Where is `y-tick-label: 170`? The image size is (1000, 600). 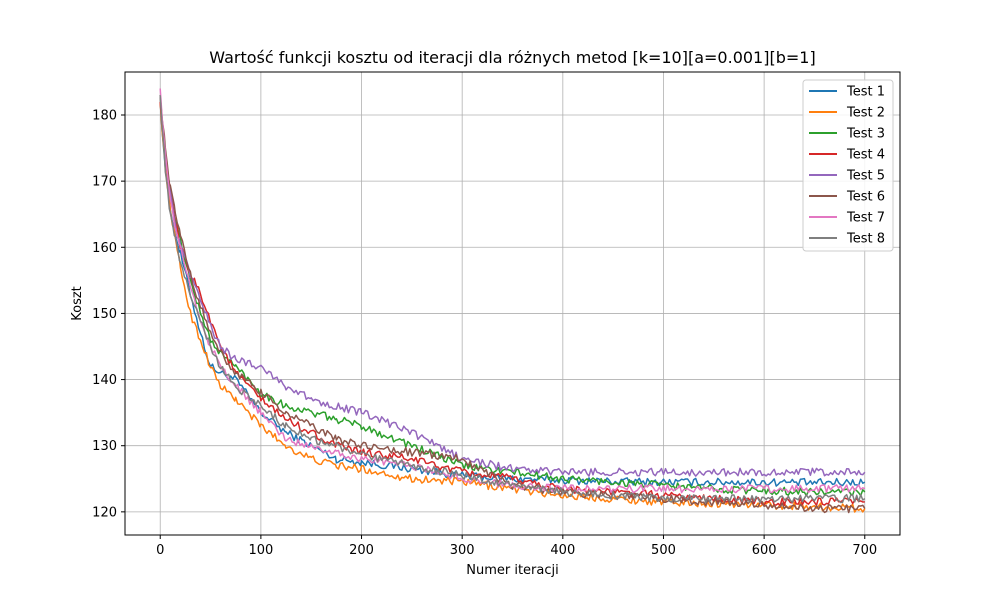 y-tick-label: 170 is located at coordinates (104, 182).